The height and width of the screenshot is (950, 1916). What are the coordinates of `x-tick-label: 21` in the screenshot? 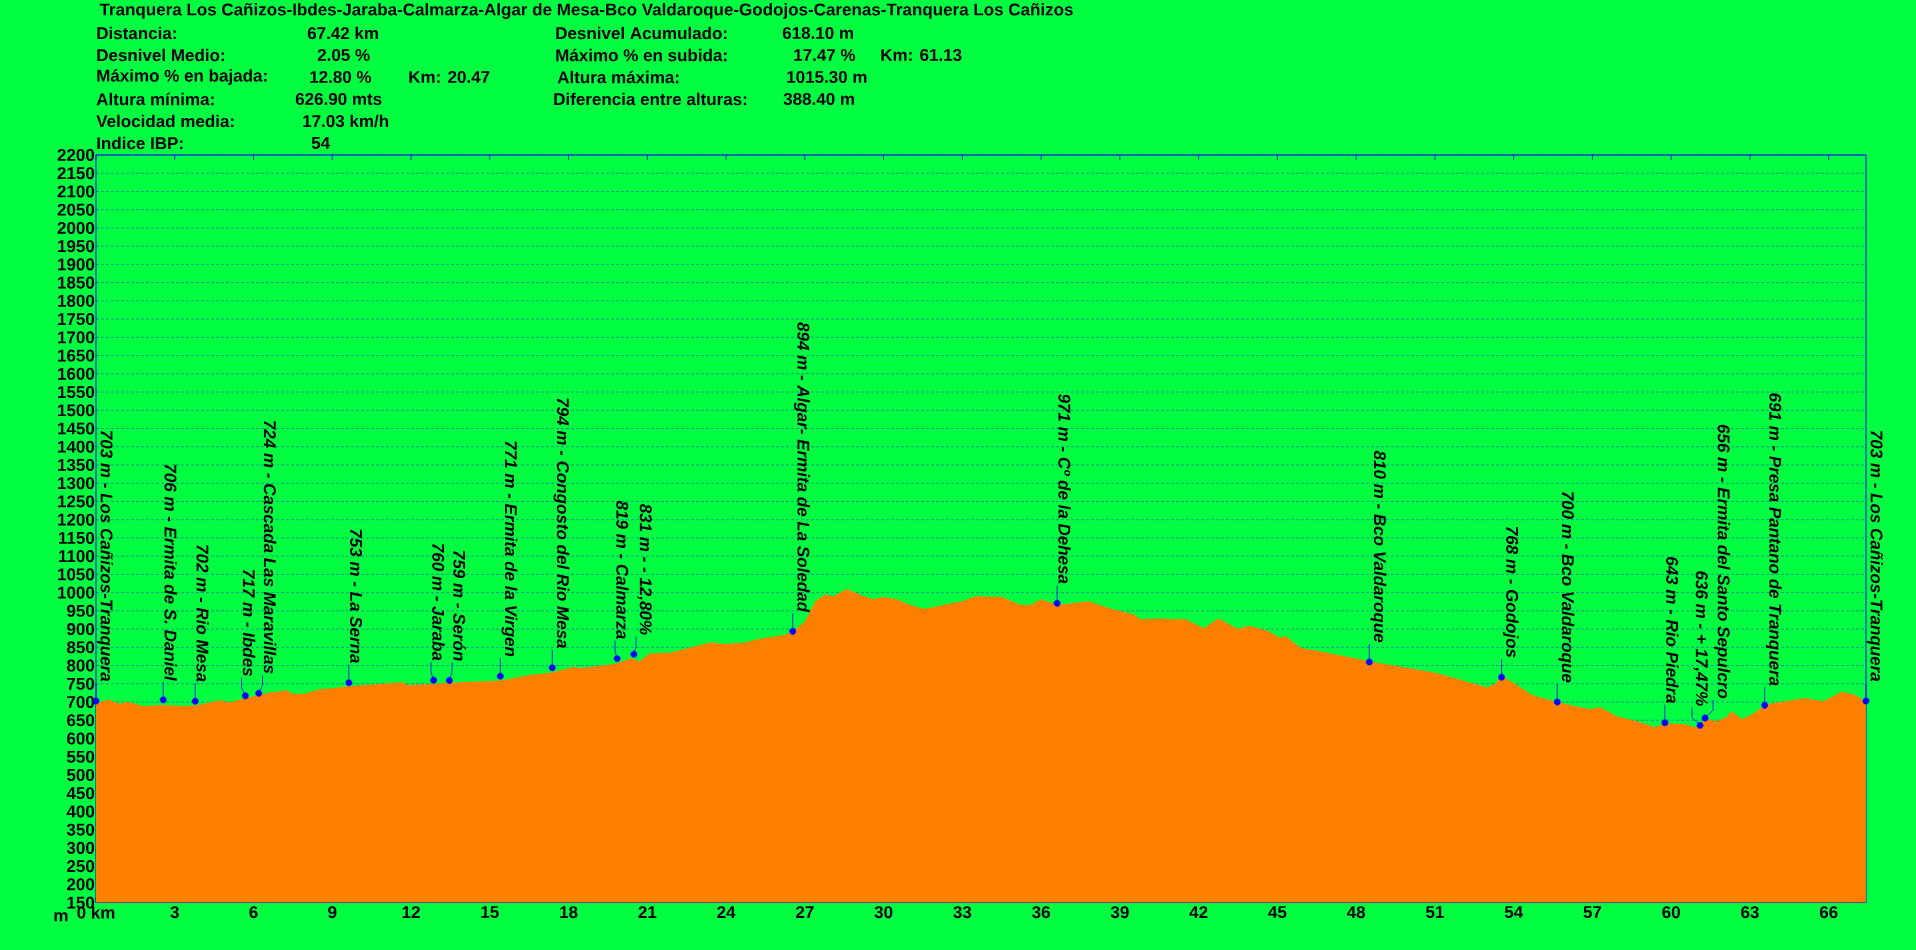 It's located at (647, 912).